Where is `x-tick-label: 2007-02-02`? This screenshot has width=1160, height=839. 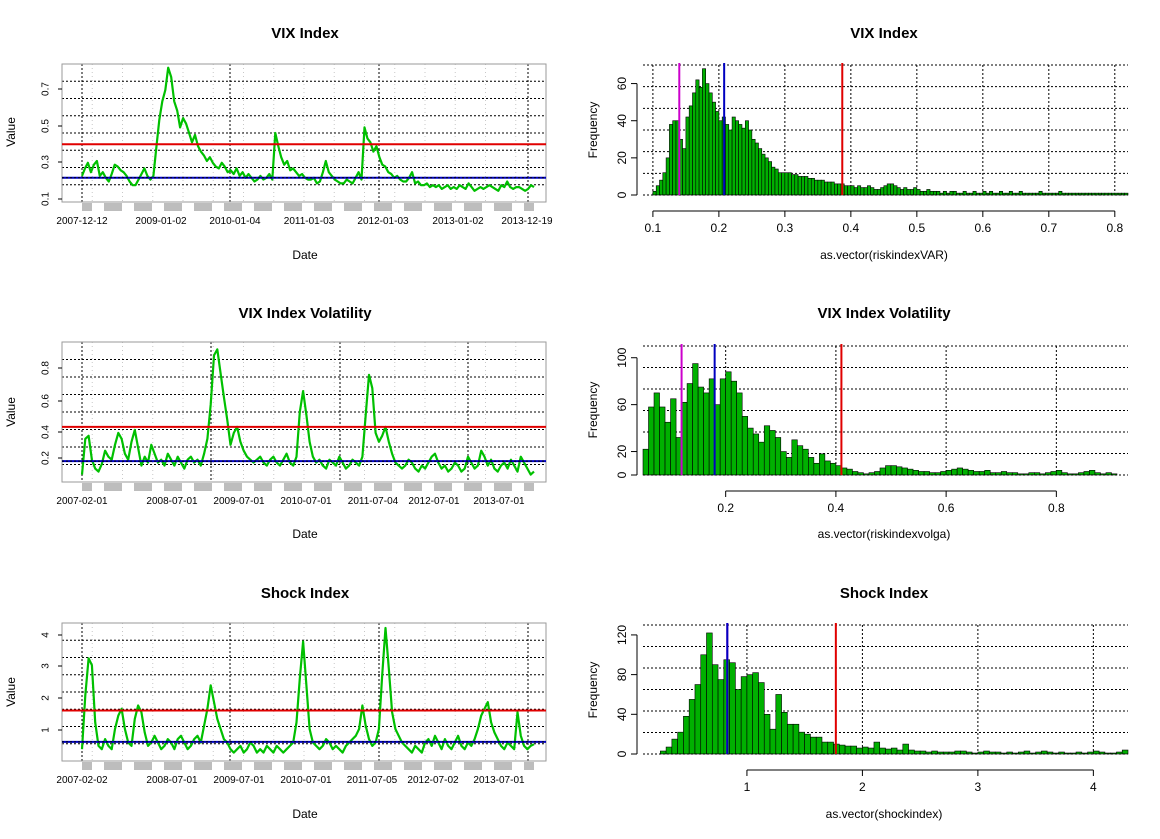 x-tick-label: 2007-02-02 is located at coordinates (82, 780).